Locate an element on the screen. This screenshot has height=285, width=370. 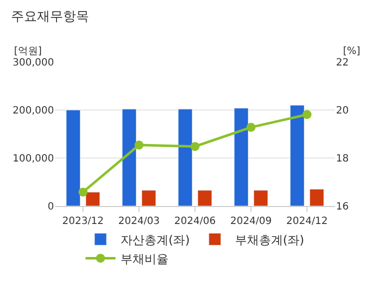
x-tick-label: 2024/09 is located at coordinates (251, 221).